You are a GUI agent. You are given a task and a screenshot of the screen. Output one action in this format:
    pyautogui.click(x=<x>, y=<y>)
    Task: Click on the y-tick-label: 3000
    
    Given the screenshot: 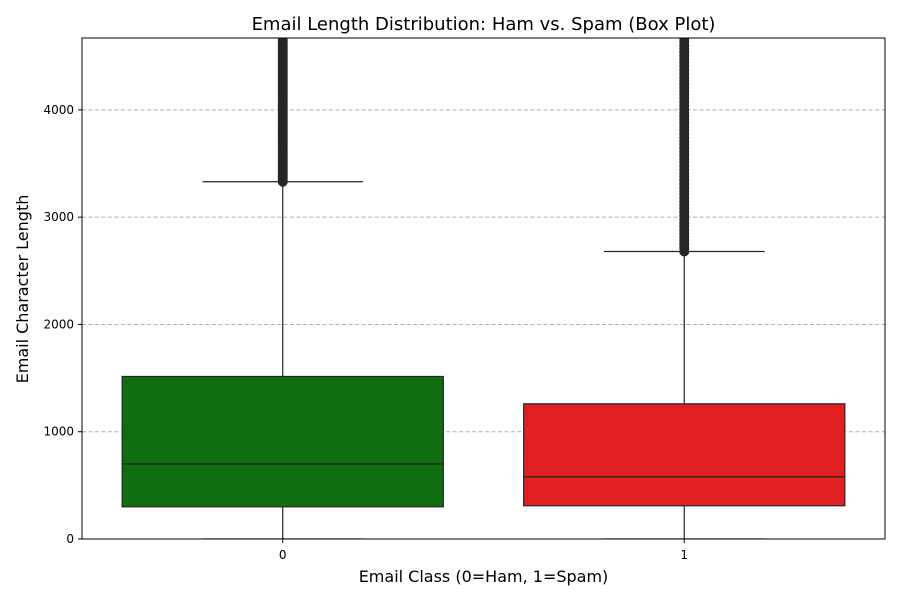 What is the action you would take?
    pyautogui.click(x=58, y=217)
    